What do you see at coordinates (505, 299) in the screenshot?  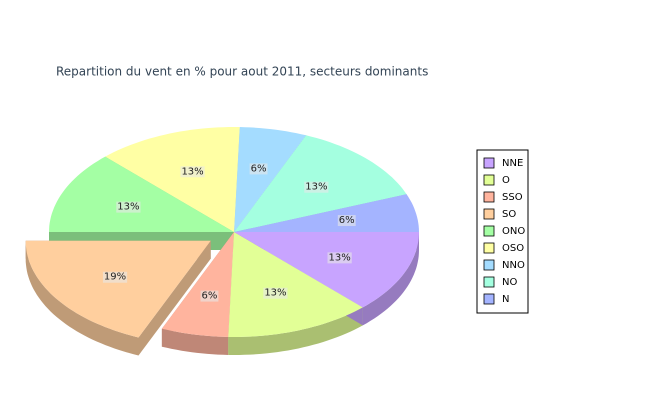 I see `legend-label: N` at bounding box center [505, 299].